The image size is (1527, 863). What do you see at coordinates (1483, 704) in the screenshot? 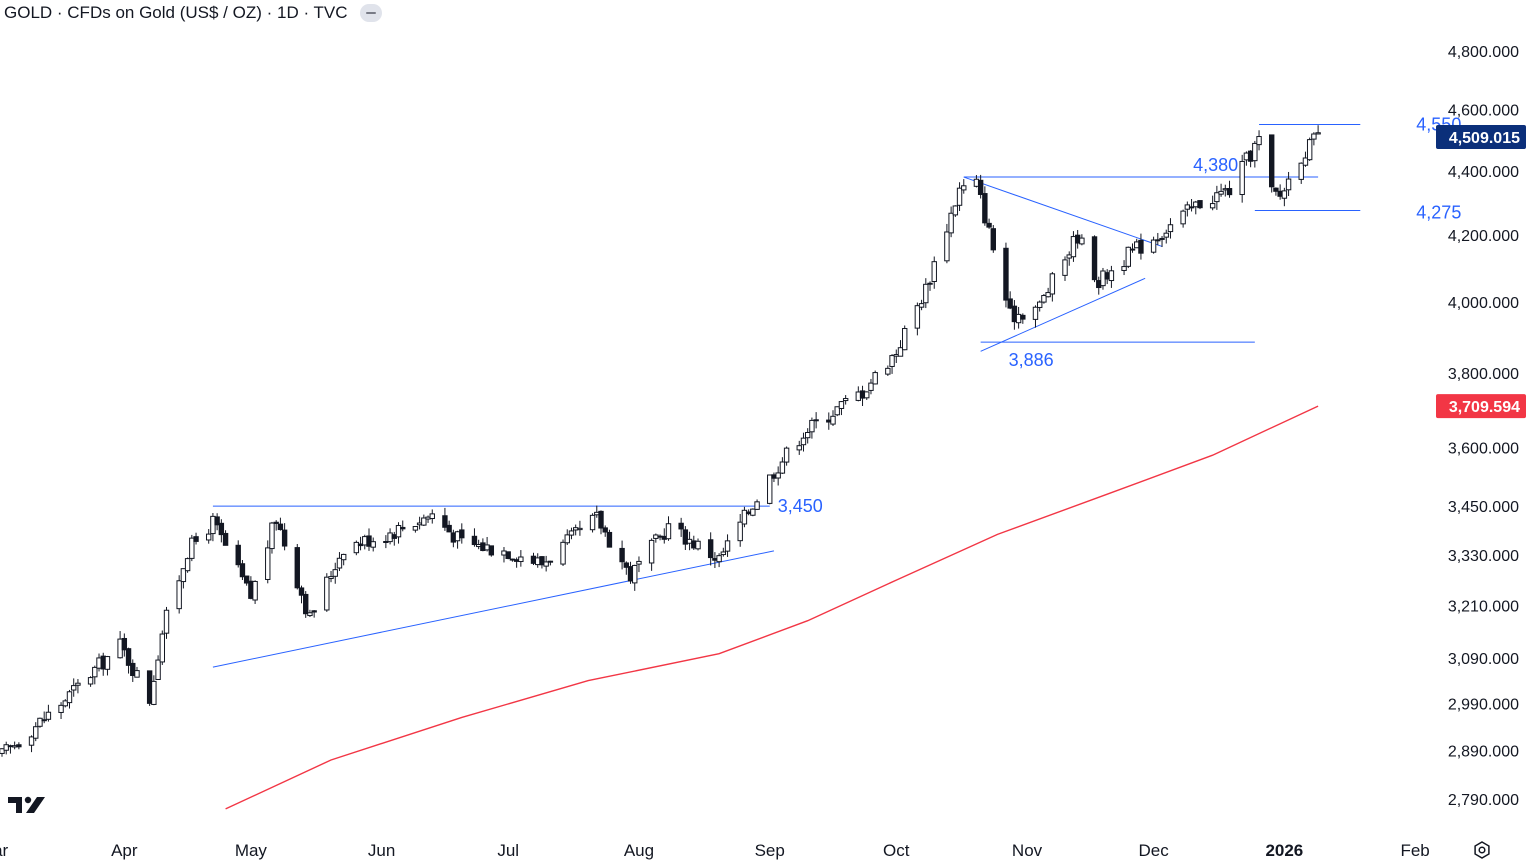
I see `price-tick-label: 2,990.000` at bounding box center [1483, 704].